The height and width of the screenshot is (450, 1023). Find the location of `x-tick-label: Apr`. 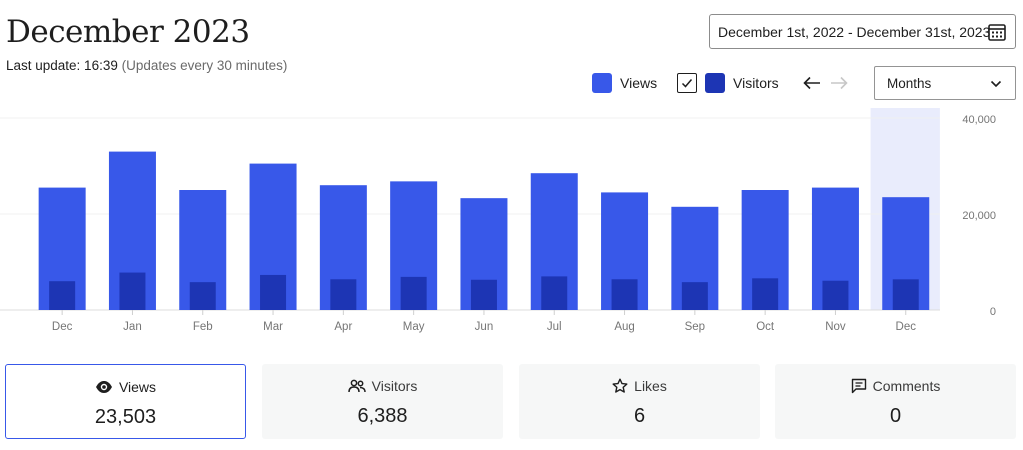

x-tick-label: Apr is located at coordinates (343, 327).